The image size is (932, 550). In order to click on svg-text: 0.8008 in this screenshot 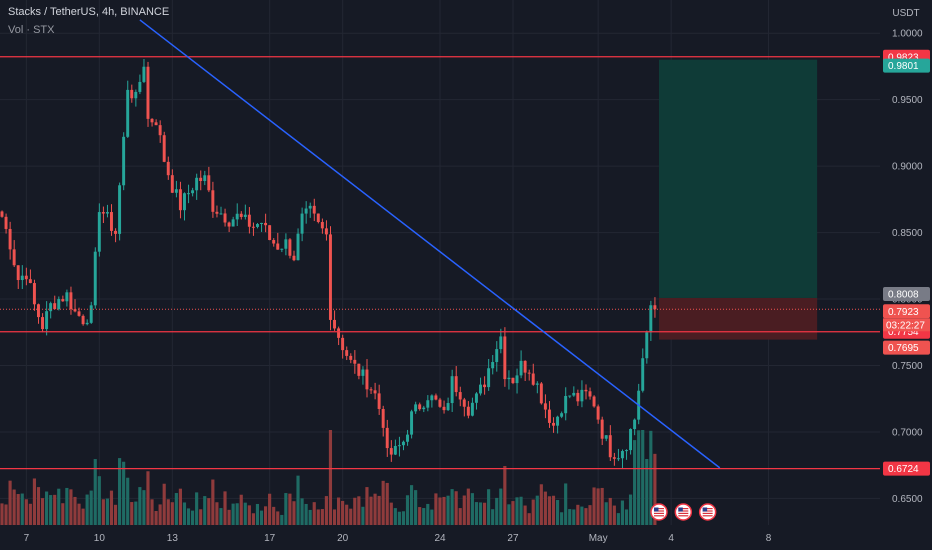, I will do `click(903, 294)`.